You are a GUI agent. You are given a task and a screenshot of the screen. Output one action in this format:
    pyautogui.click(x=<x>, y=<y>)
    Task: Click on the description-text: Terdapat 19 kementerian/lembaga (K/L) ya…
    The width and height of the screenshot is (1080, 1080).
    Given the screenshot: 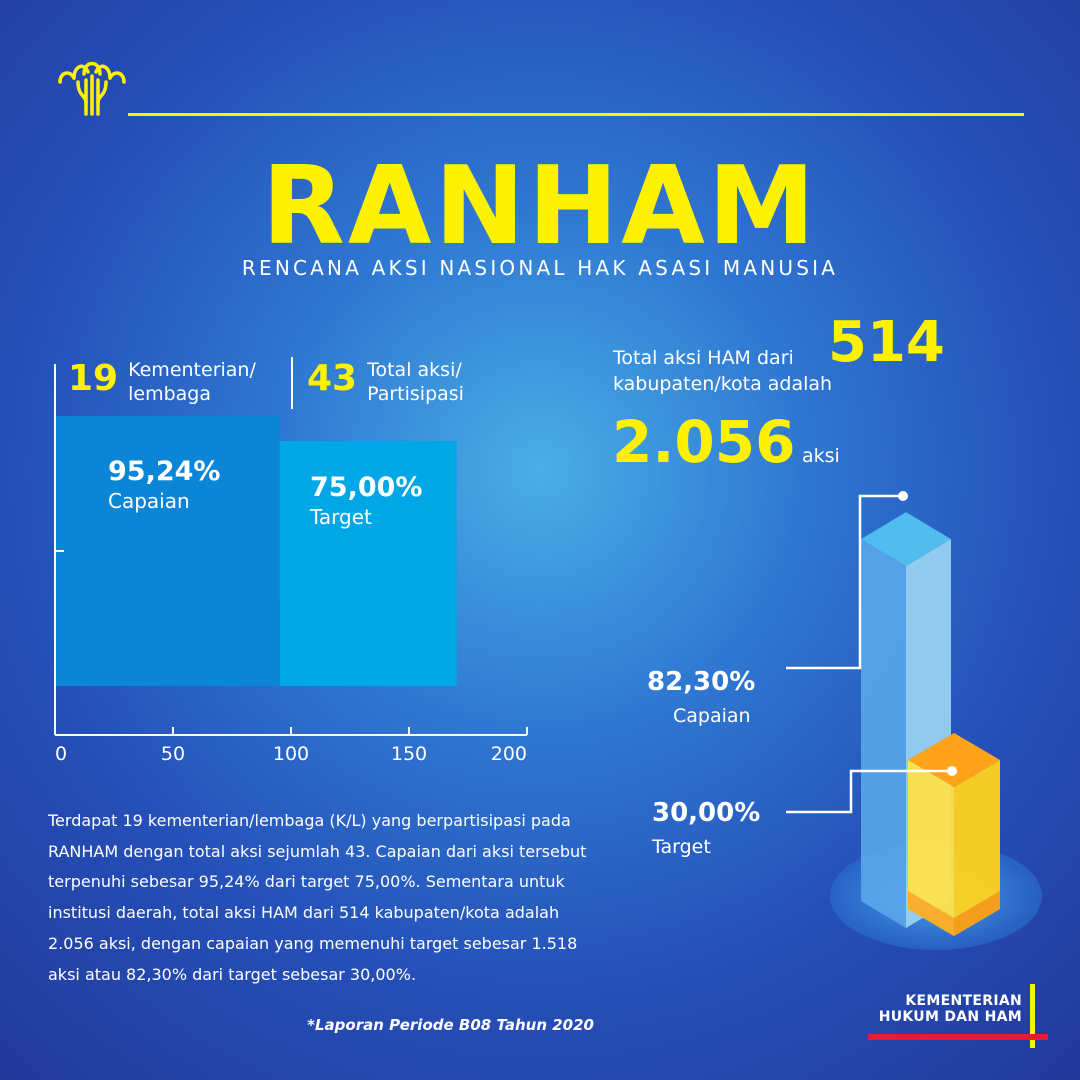 What is the action you would take?
    pyautogui.click(x=317, y=897)
    